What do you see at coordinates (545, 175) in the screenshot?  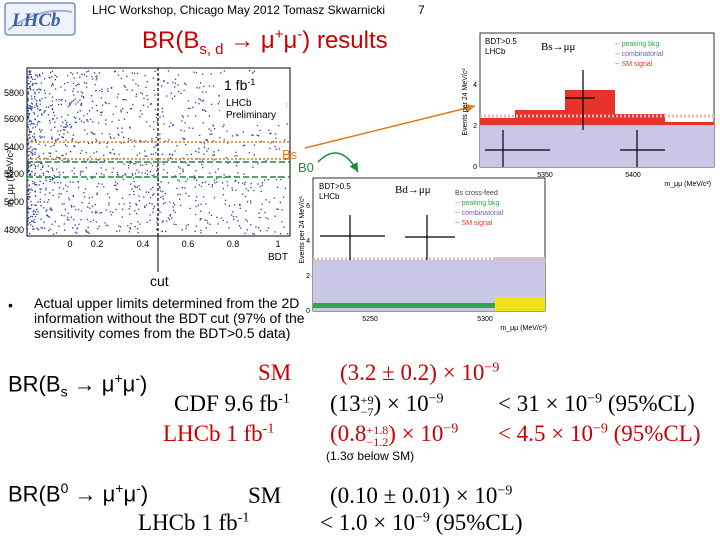 I see `hist-bs-xtick: 5350` at bounding box center [545, 175].